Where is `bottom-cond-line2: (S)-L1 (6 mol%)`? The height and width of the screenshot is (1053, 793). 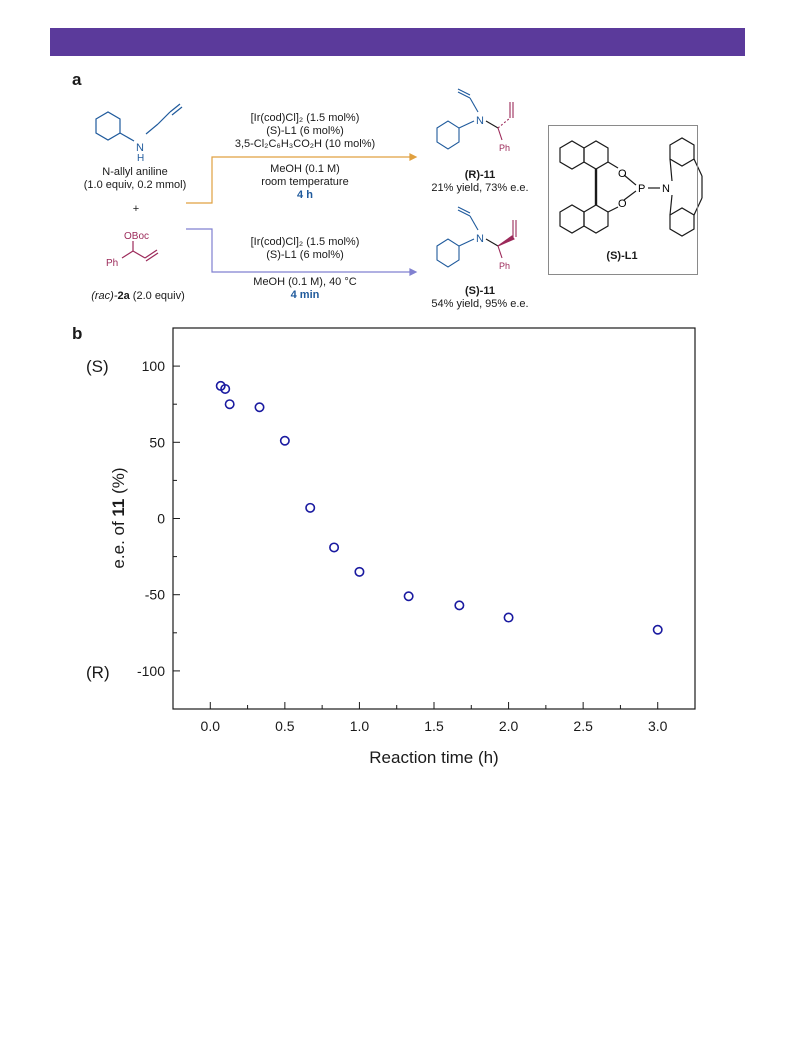
bottom-cond-line2: (S)-L1 (6 mol%) is located at coordinates (305, 255).